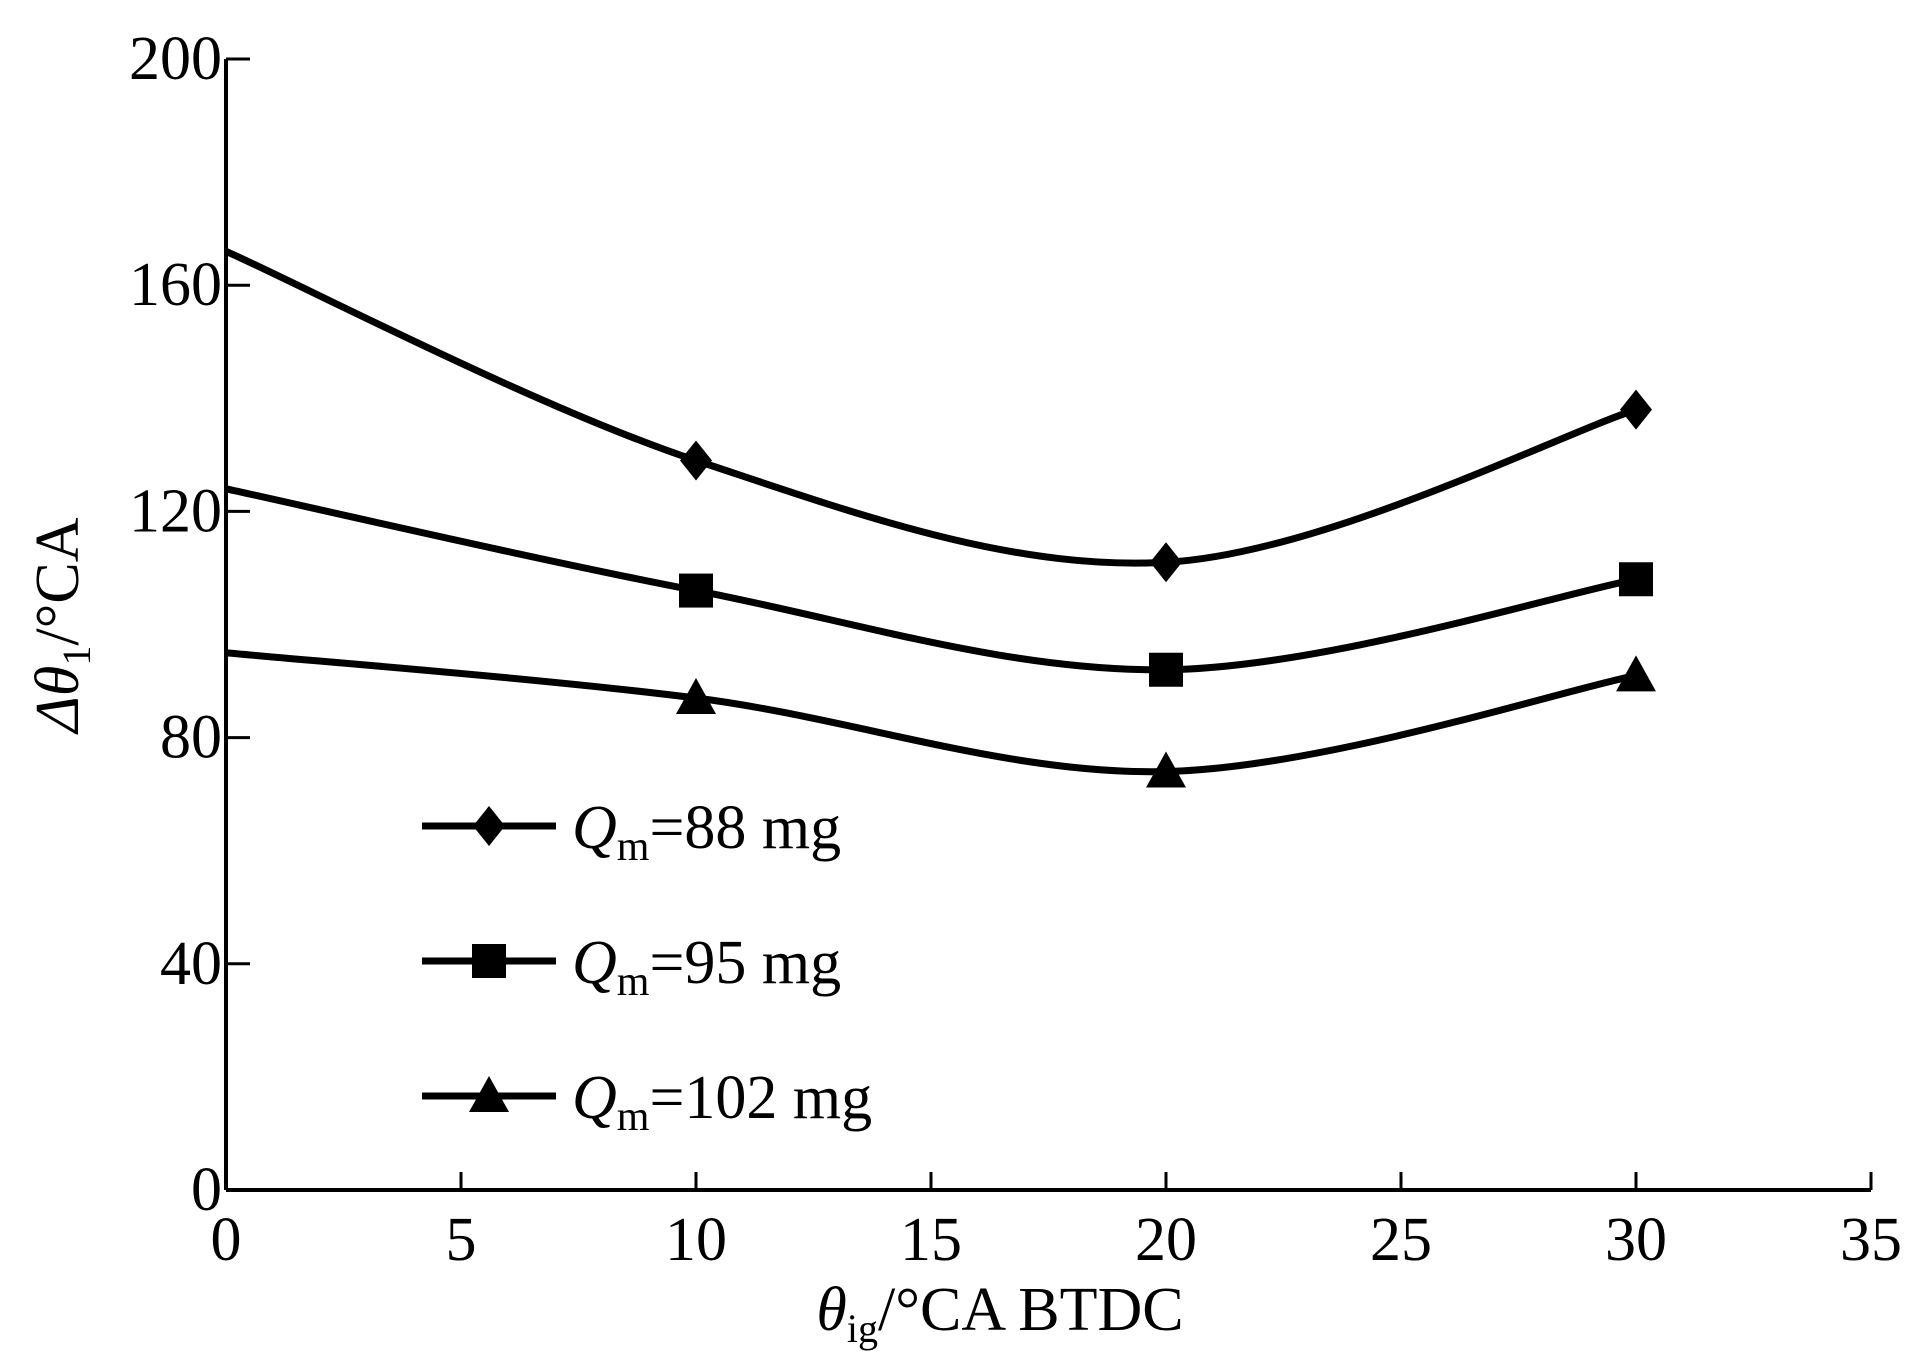  Describe the element at coordinates (1636, 1240) in the screenshot. I see `x-tick-label: 30` at that location.